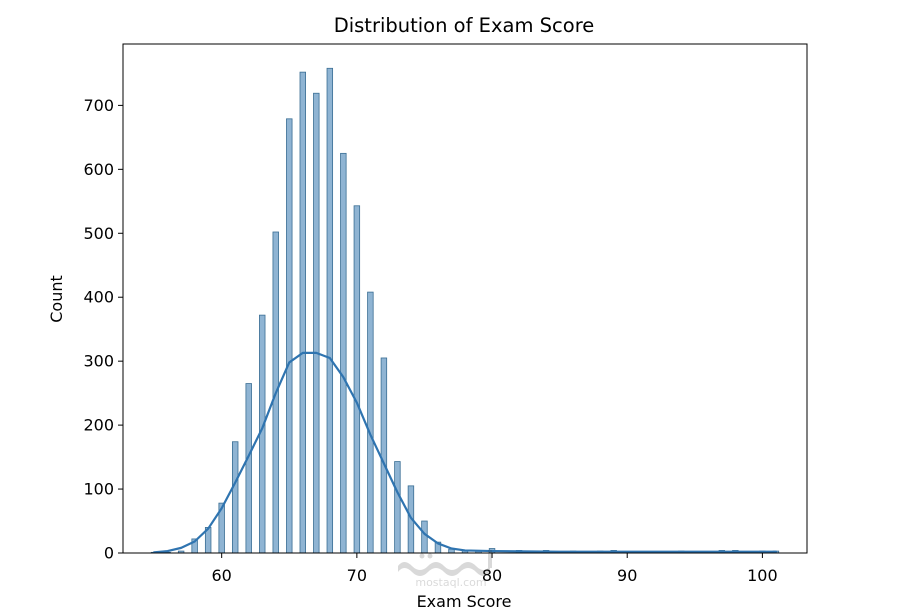 The width and height of the screenshot is (897, 612). Describe the element at coordinates (109, 553) in the screenshot. I see `y-tick-label: 0` at that location.